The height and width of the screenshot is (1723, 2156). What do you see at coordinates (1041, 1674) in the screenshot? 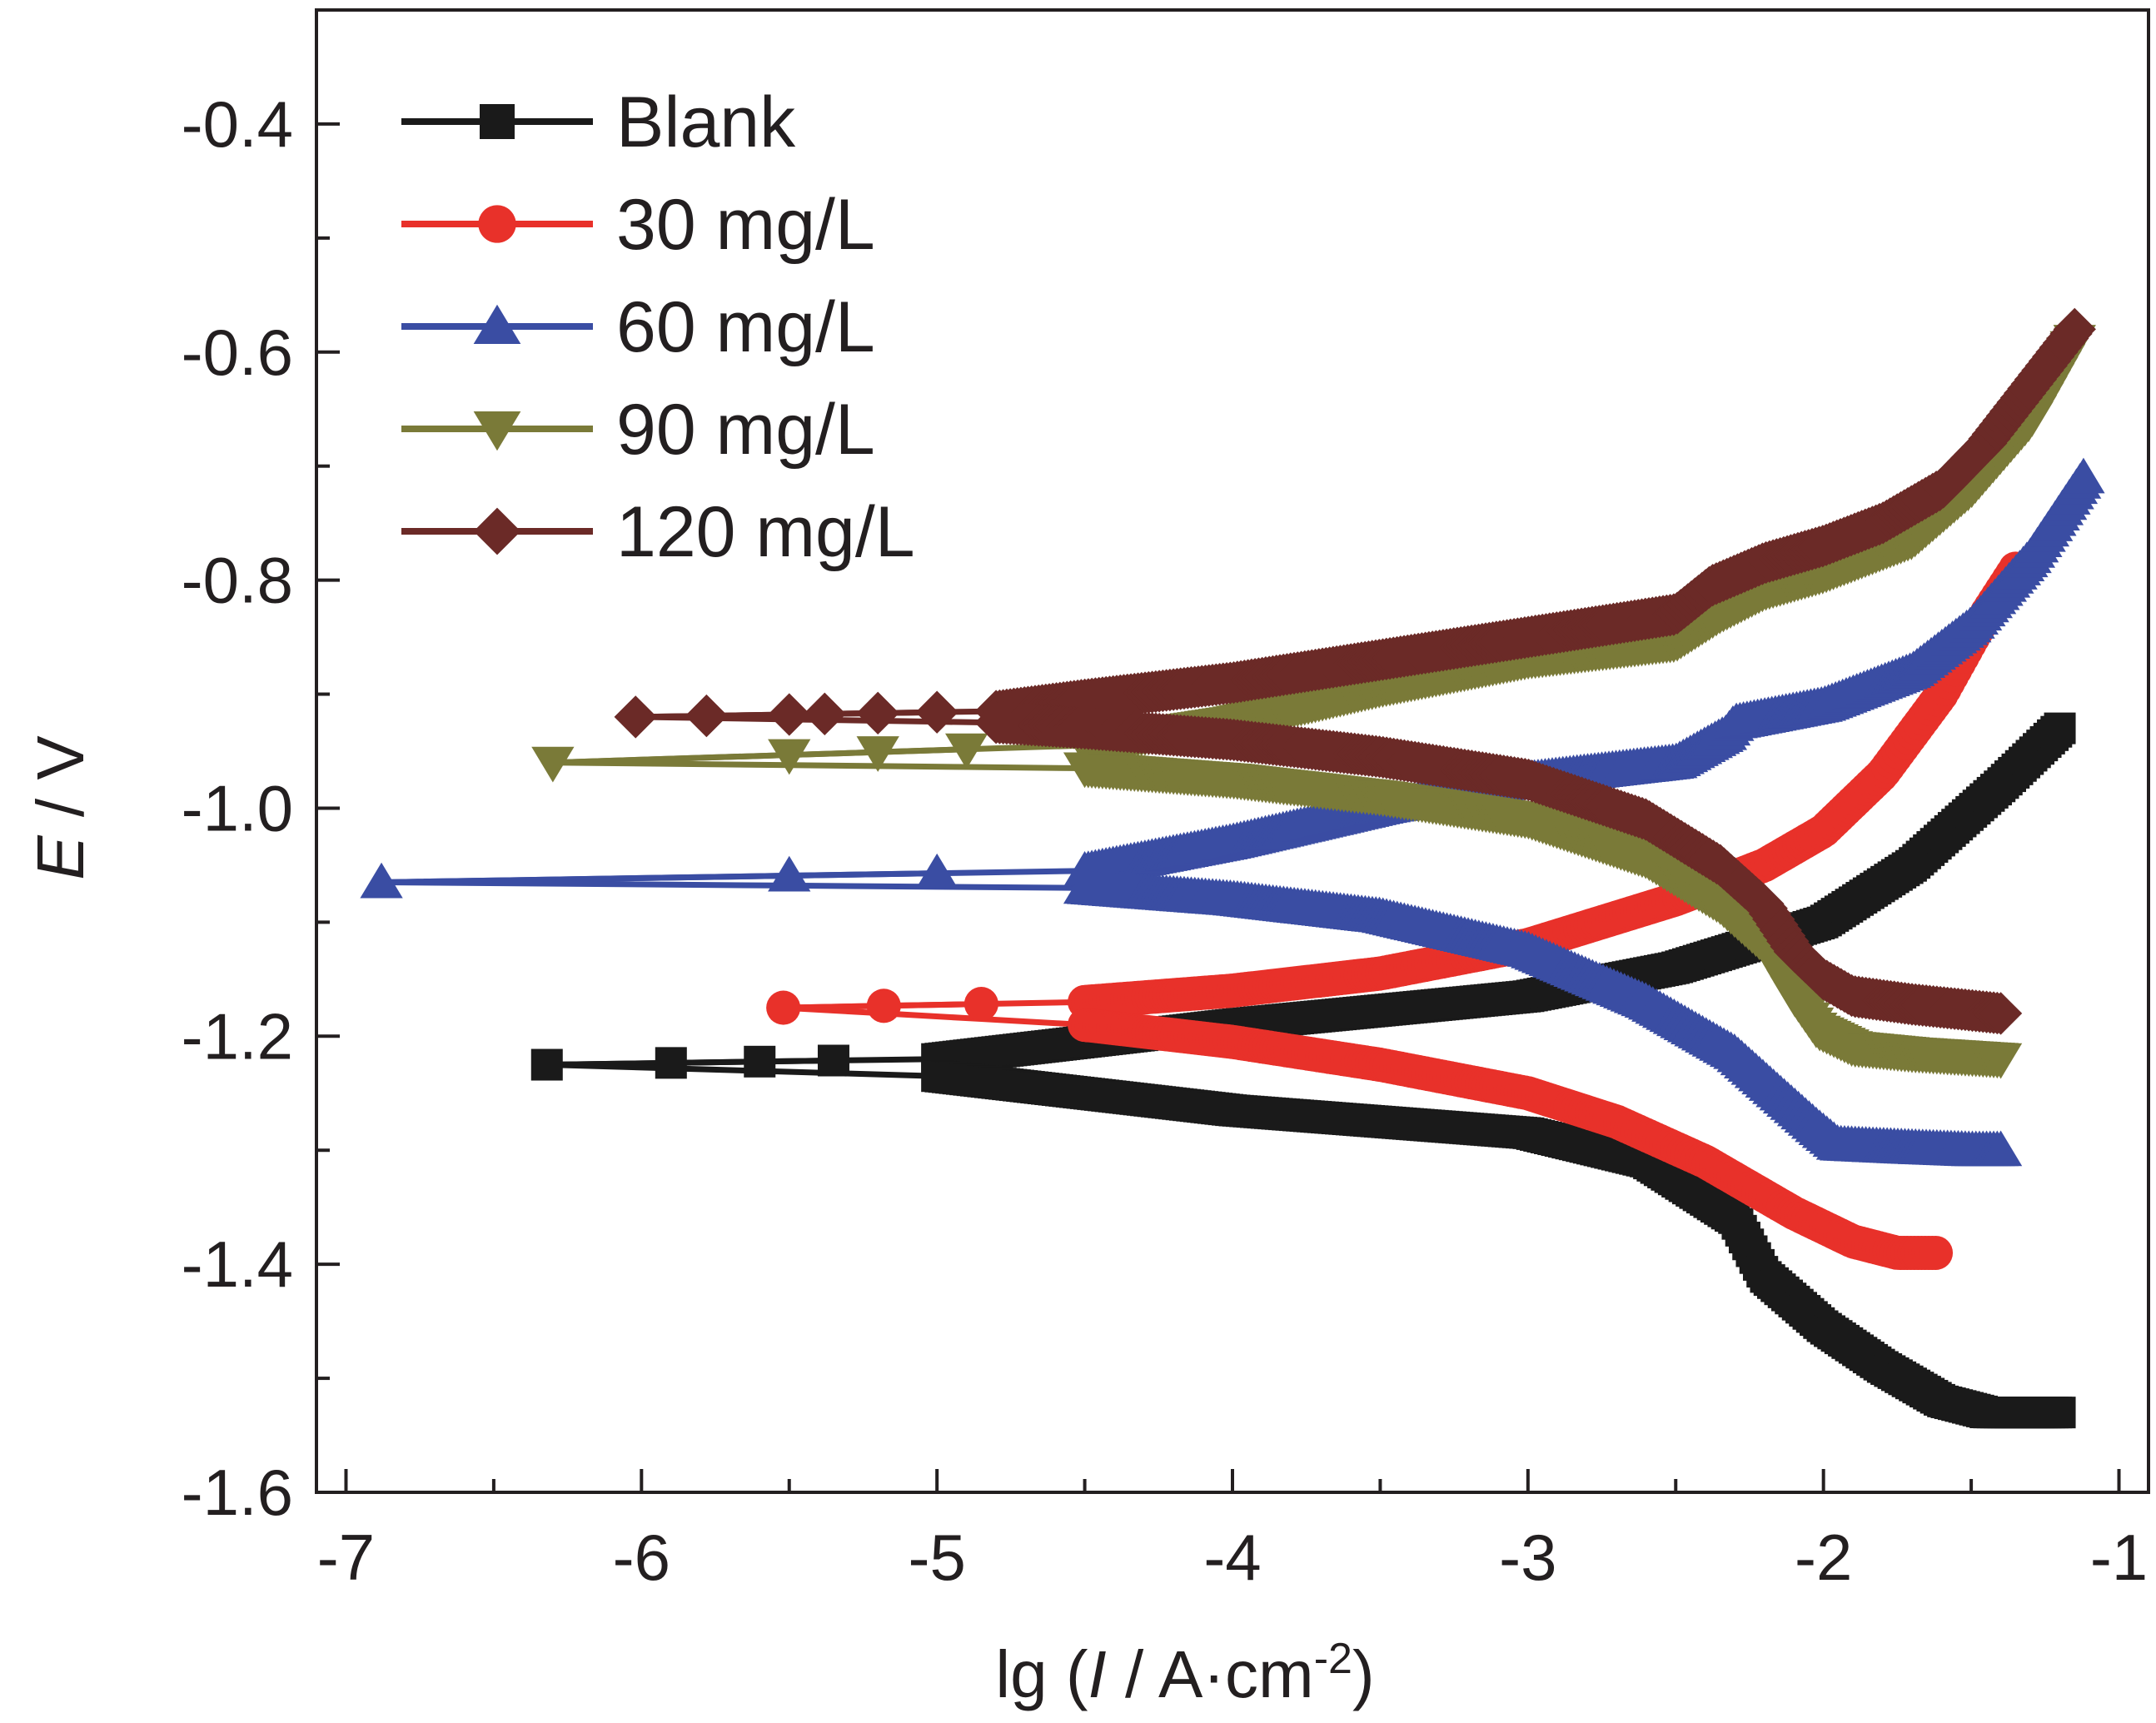
I see `x-axis-title-prefix: lg (` at bounding box center [1041, 1674].